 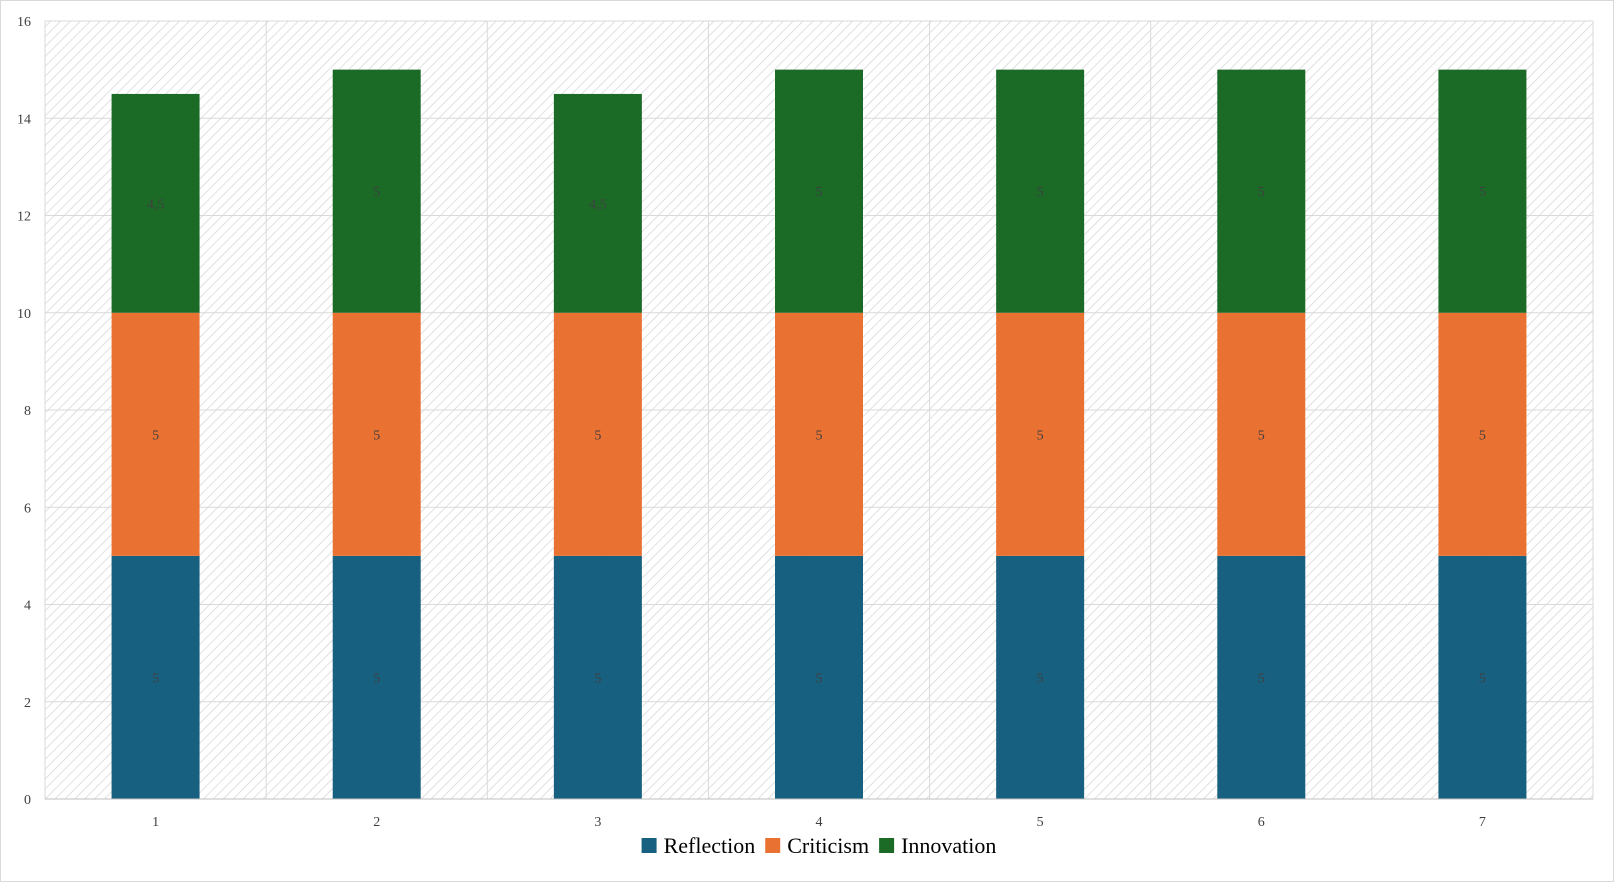 I want to click on legend-label-reflection: Reflection, so click(x=710, y=845).